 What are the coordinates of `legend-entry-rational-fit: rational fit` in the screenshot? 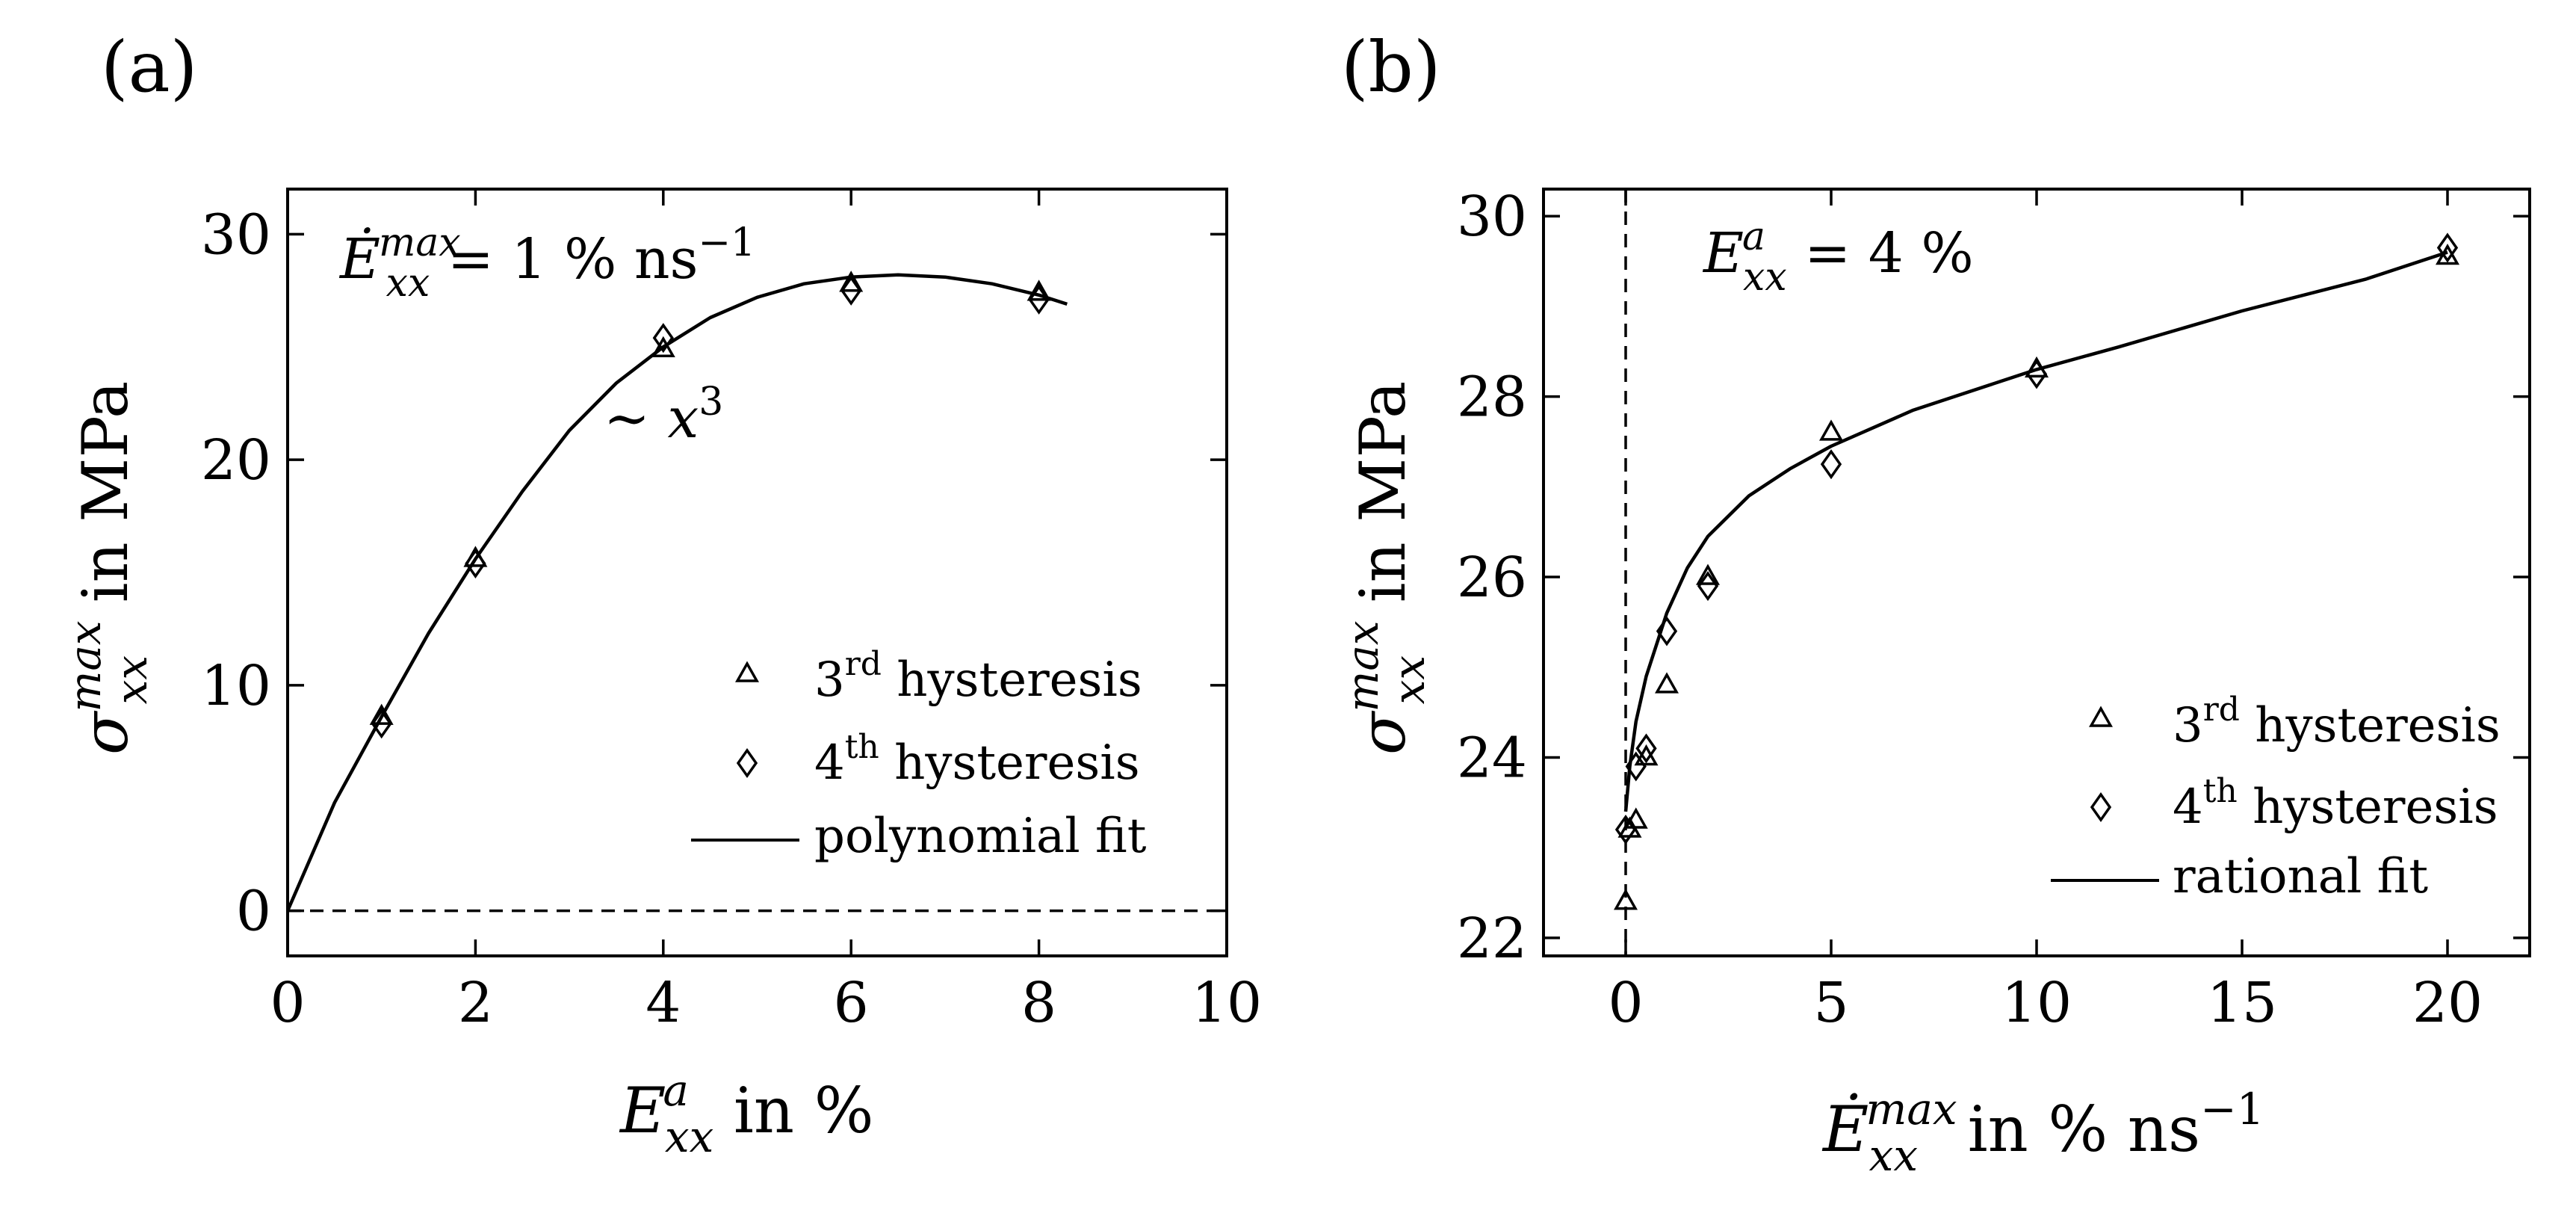 It's located at (2239, 876).